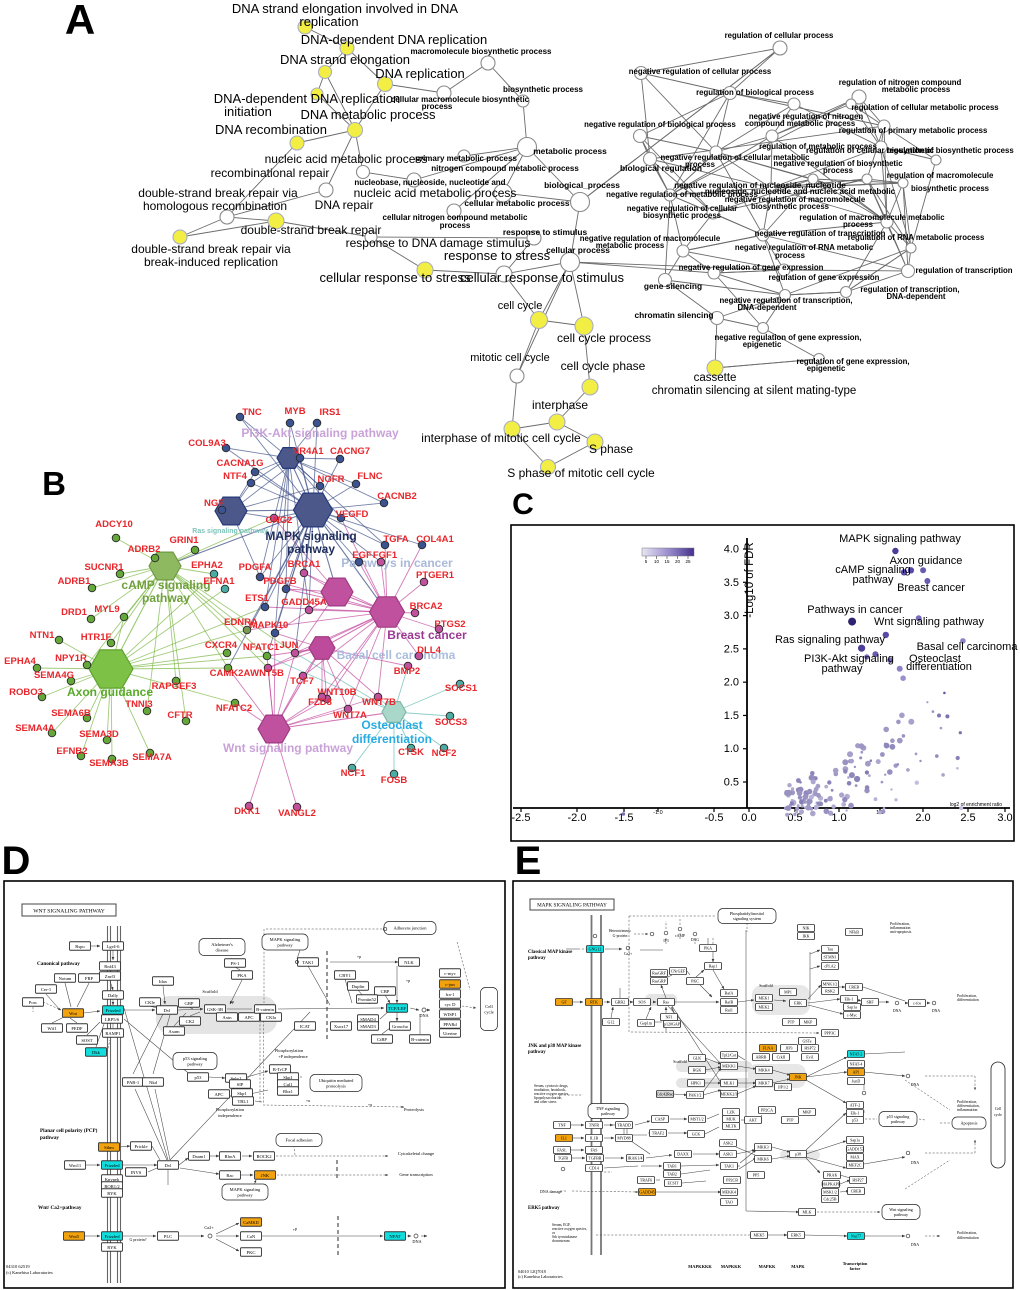 This screenshot has height=1290, width=1020. I want to click on svg-text: -2.0, so click(577, 818).